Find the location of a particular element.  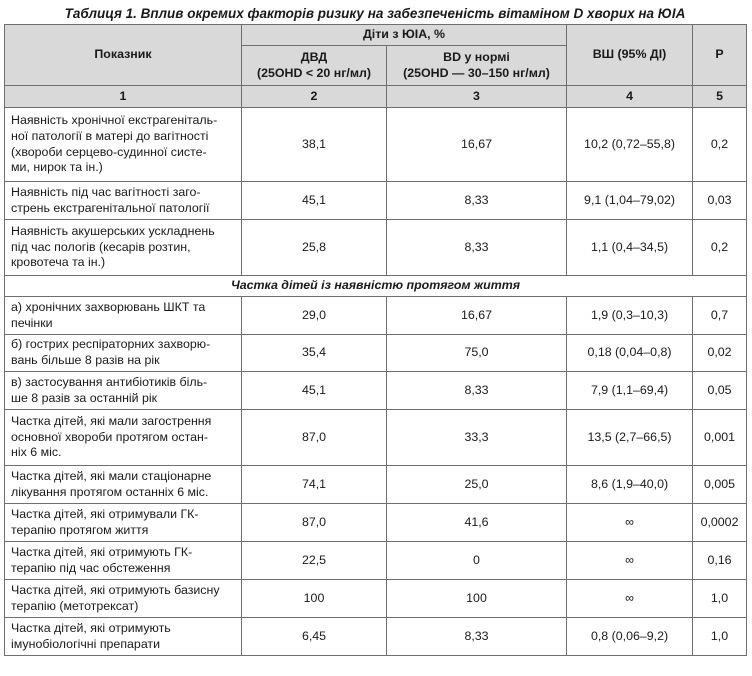

odds-ratio-cell: 13,5 (2,7–66,5) is located at coordinates (630, 437).